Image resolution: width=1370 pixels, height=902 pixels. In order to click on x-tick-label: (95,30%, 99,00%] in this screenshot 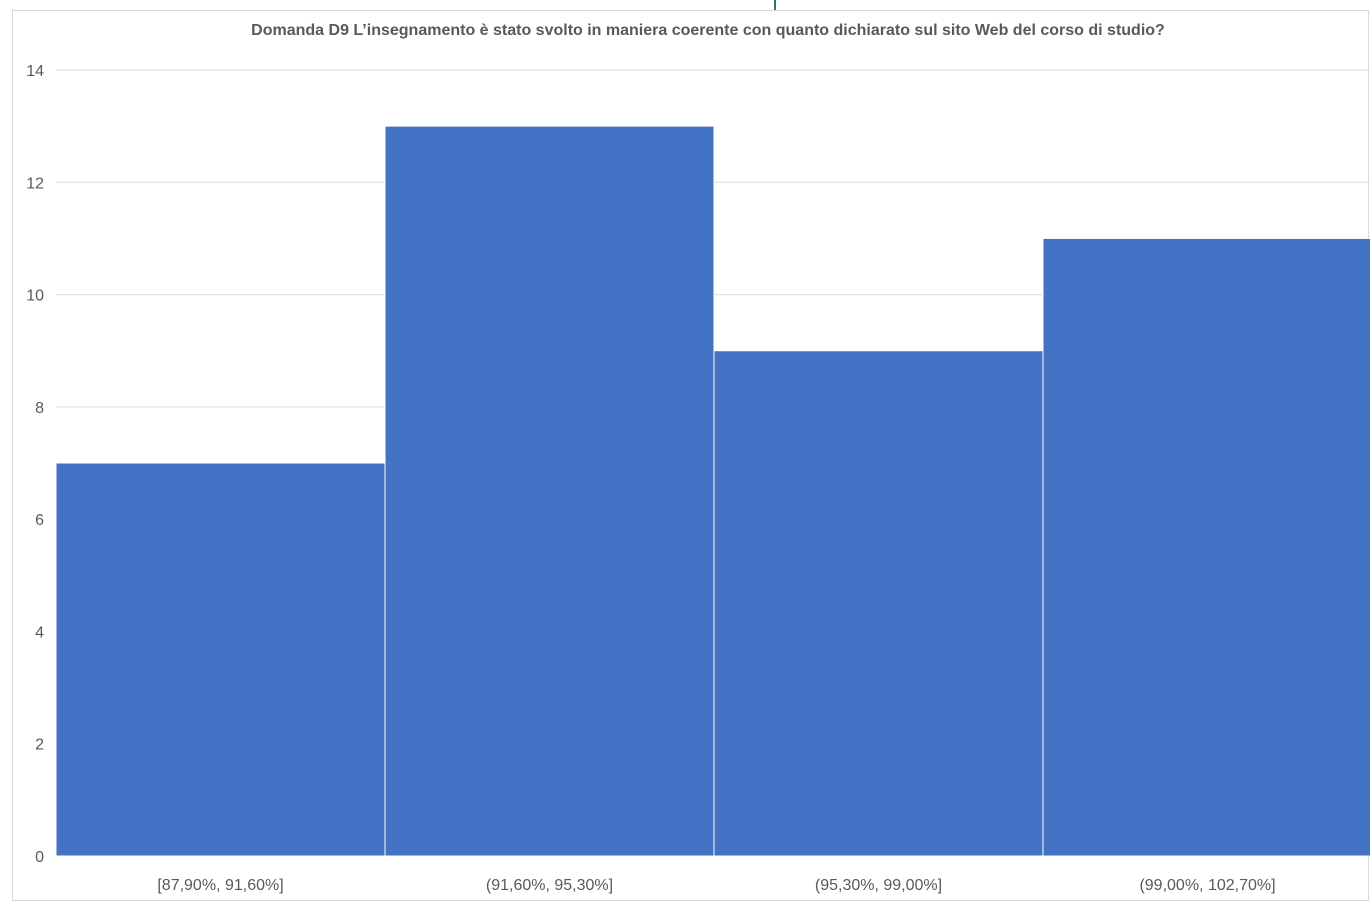, I will do `click(878, 885)`.